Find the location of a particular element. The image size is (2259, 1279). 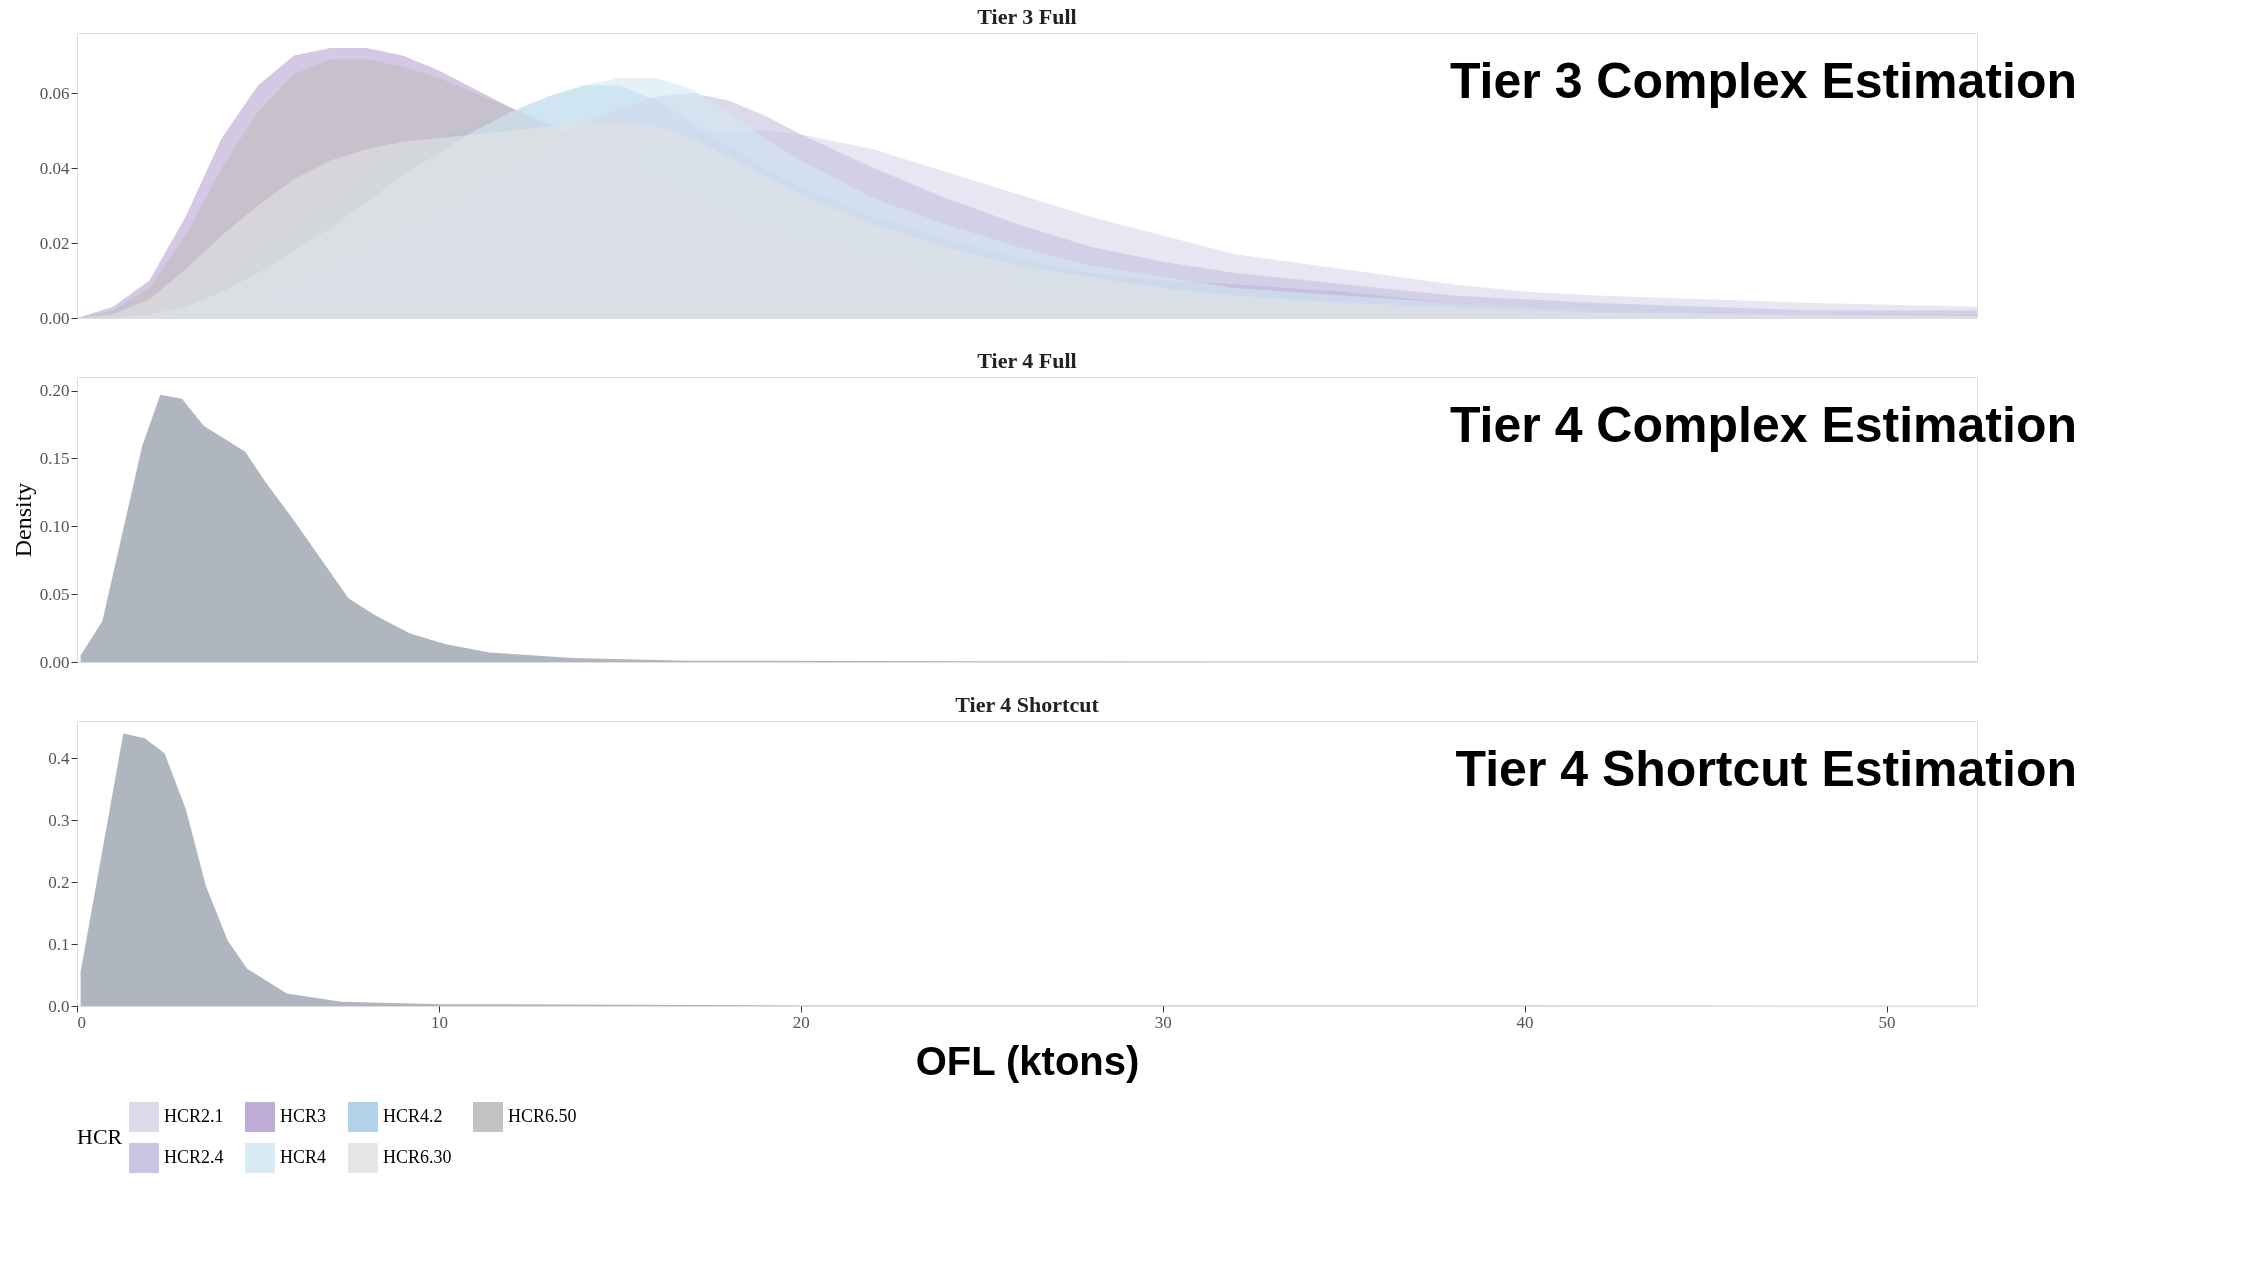

annotation: Tier 4 Complex Estimation is located at coordinates (1763, 425).